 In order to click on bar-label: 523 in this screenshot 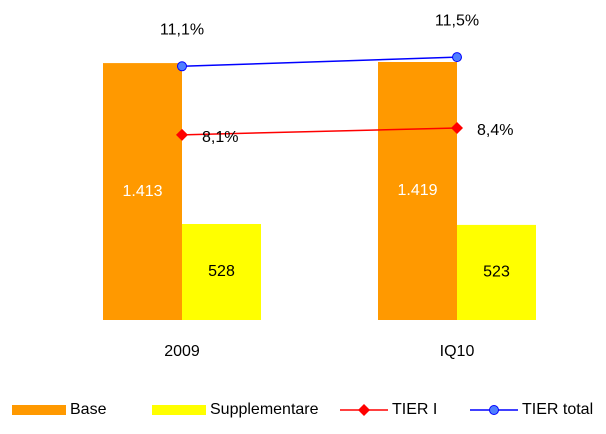, I will do `click(496, 272)`.